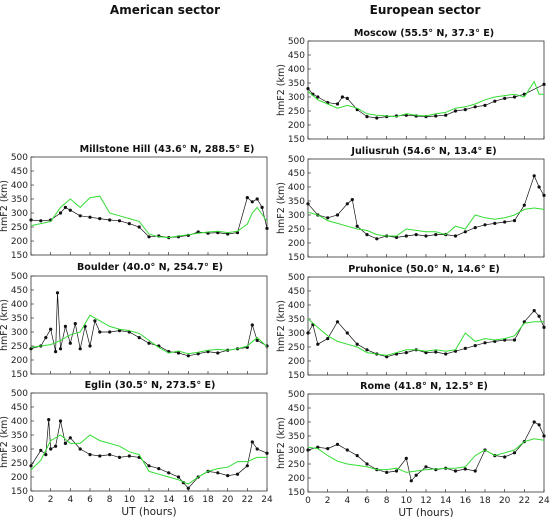  Describe the element at coordinates (424, 269) in the screenshot. I see `panel-title: Pruhonice (50.0° N, 14.6° E)` at that location.